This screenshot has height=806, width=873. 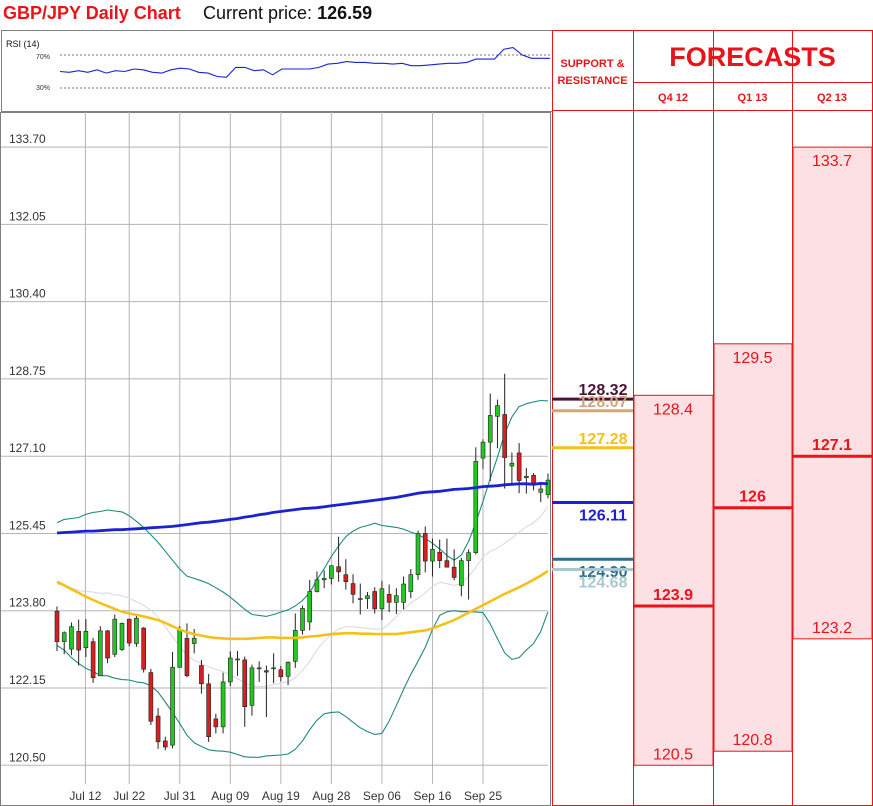 What do you see at coordinates (302, 684) in the screenshot?
I see `bollinger-lower-line` at bounding box center [302, 684].